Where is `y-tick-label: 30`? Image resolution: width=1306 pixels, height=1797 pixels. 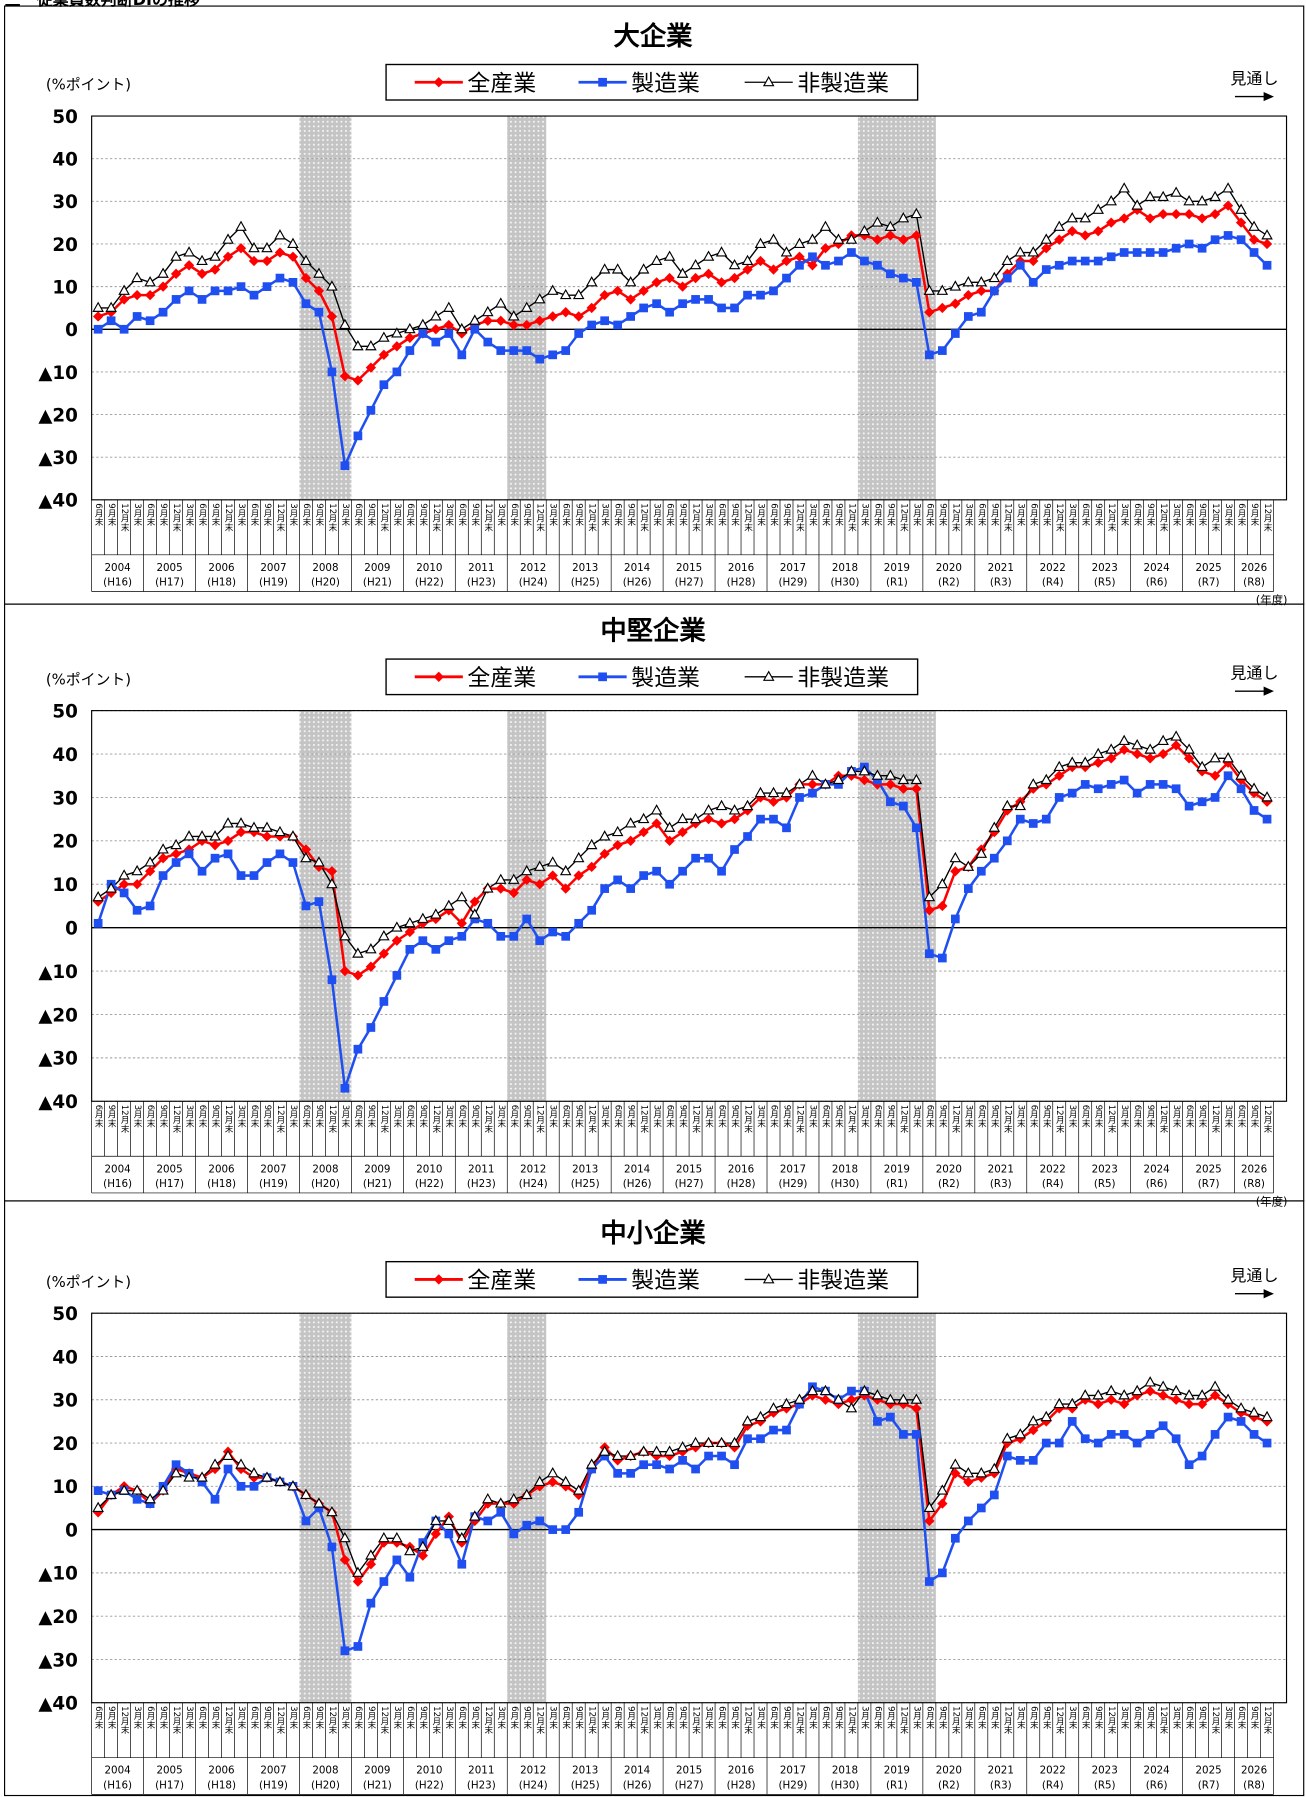
y-tick-label: 30 is located at coordinates (64, 1401).